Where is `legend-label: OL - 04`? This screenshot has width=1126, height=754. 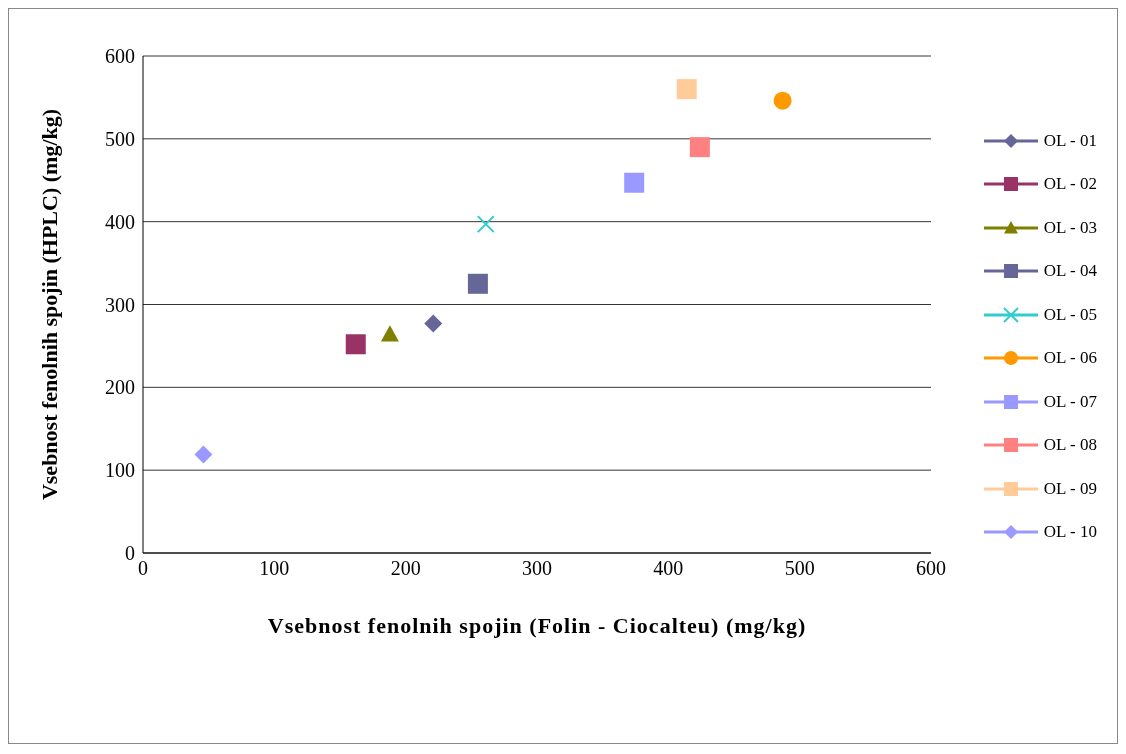 legend-label: OL - 04 is located at coordinates (1070, 271).